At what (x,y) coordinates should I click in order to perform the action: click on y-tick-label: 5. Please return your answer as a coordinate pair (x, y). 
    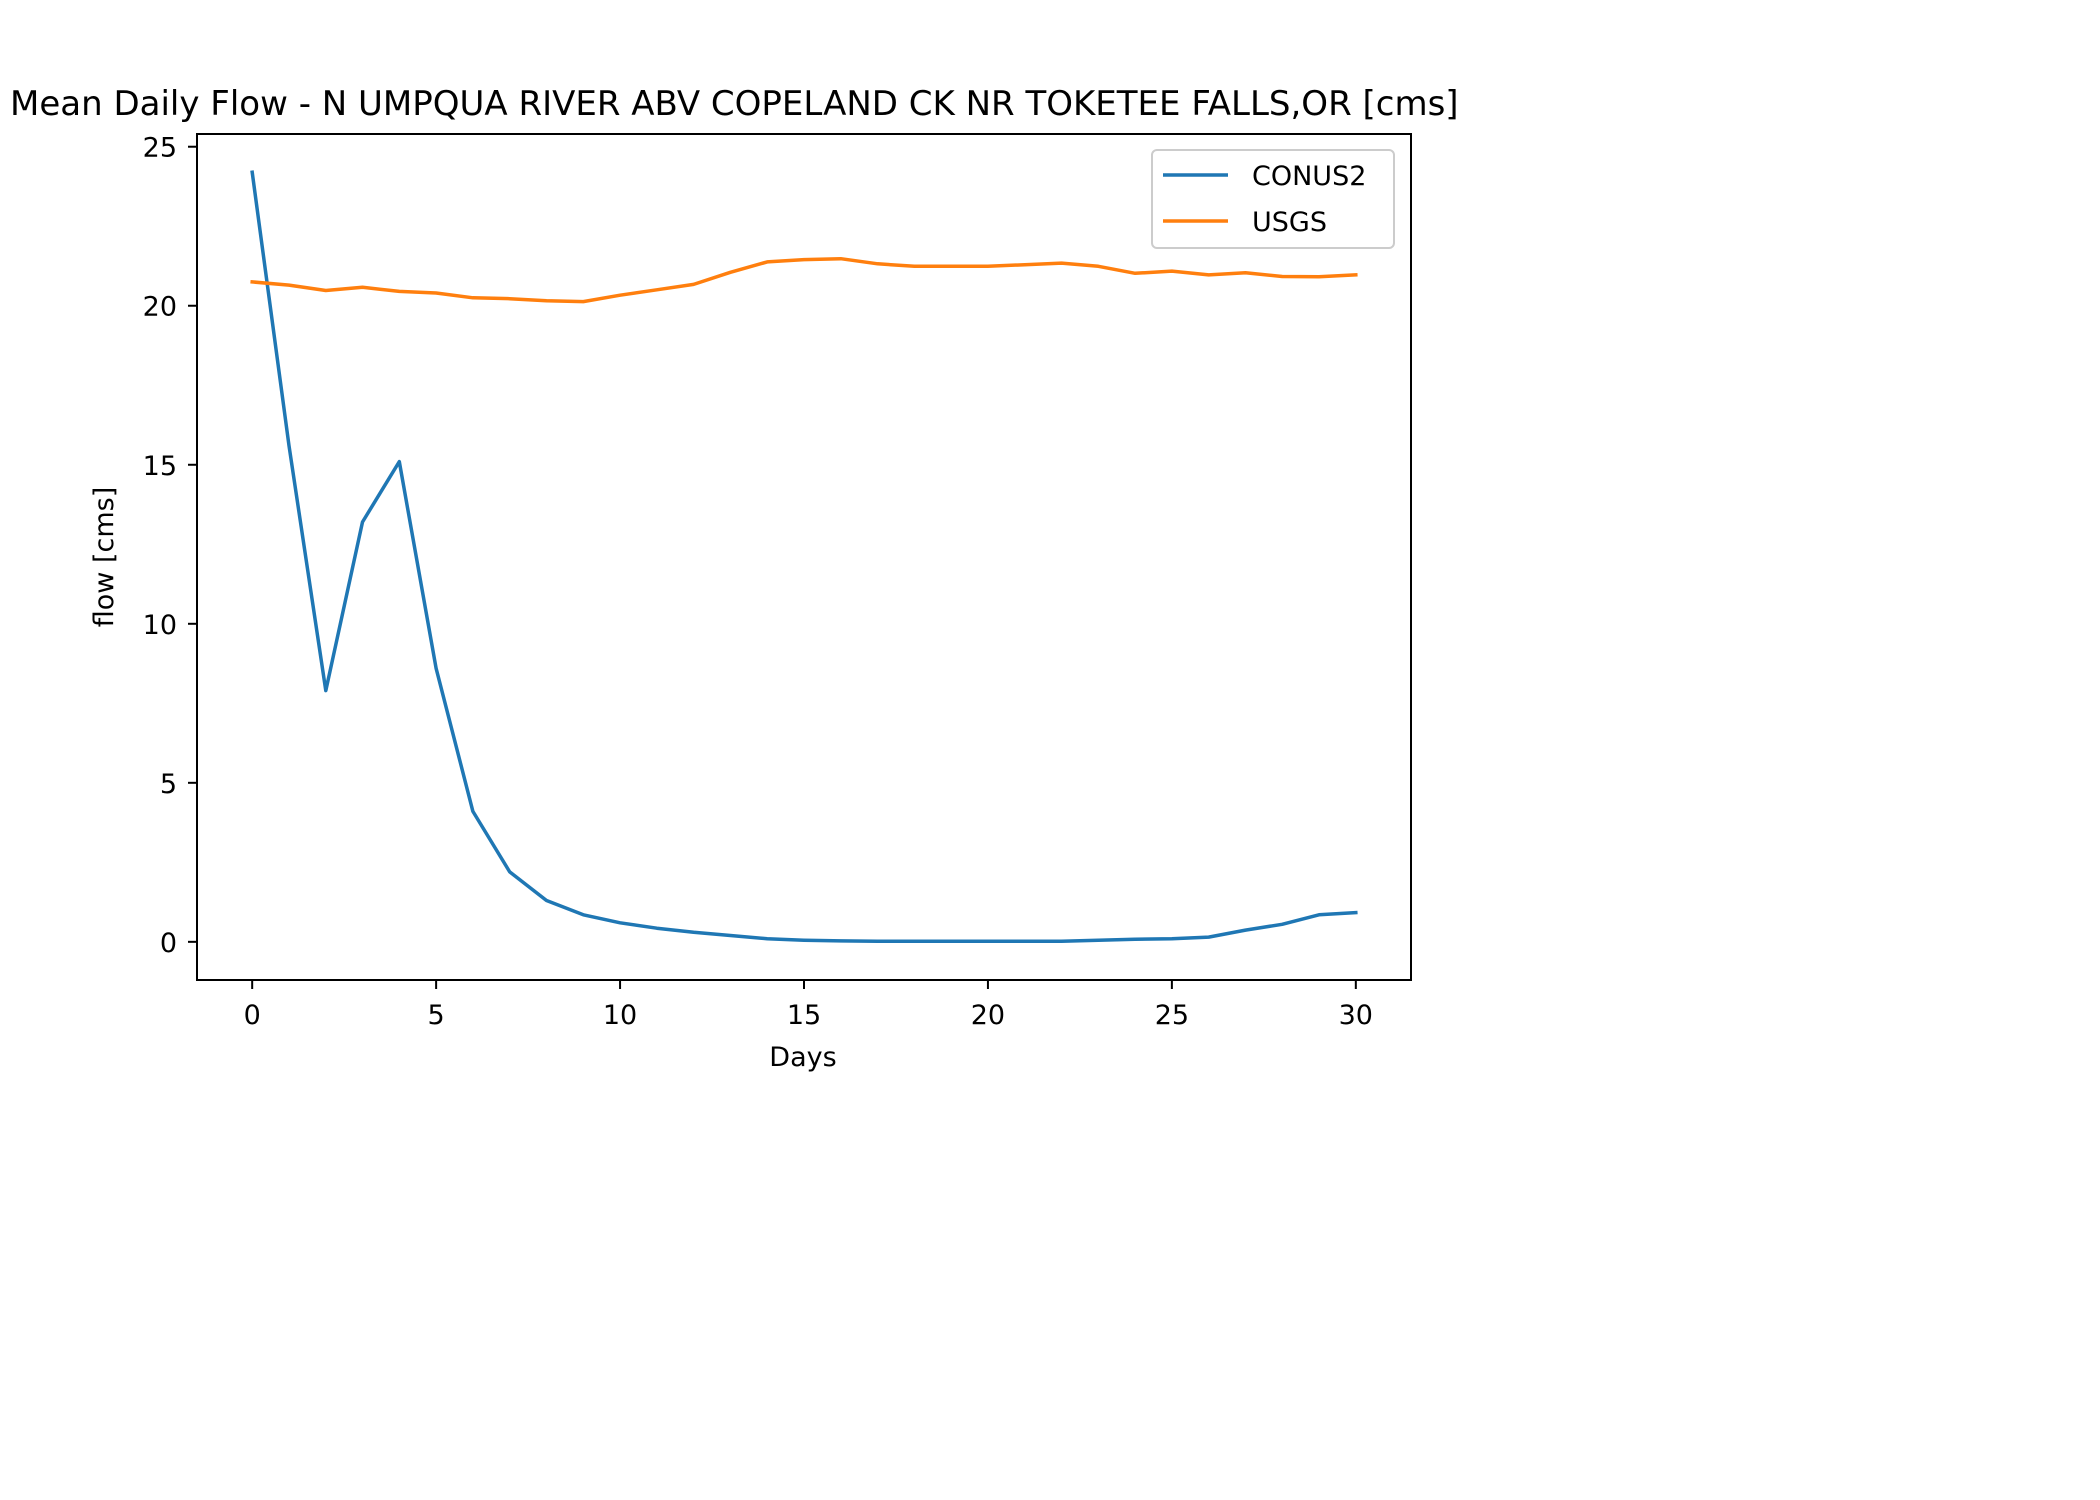
    Looking at the image, I should click on (168, 784).